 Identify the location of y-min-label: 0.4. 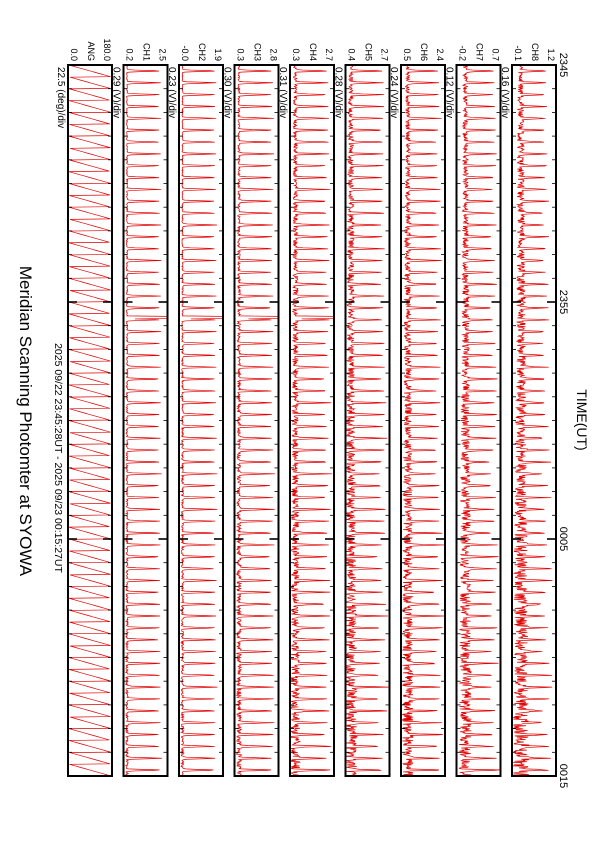
(352, 54).